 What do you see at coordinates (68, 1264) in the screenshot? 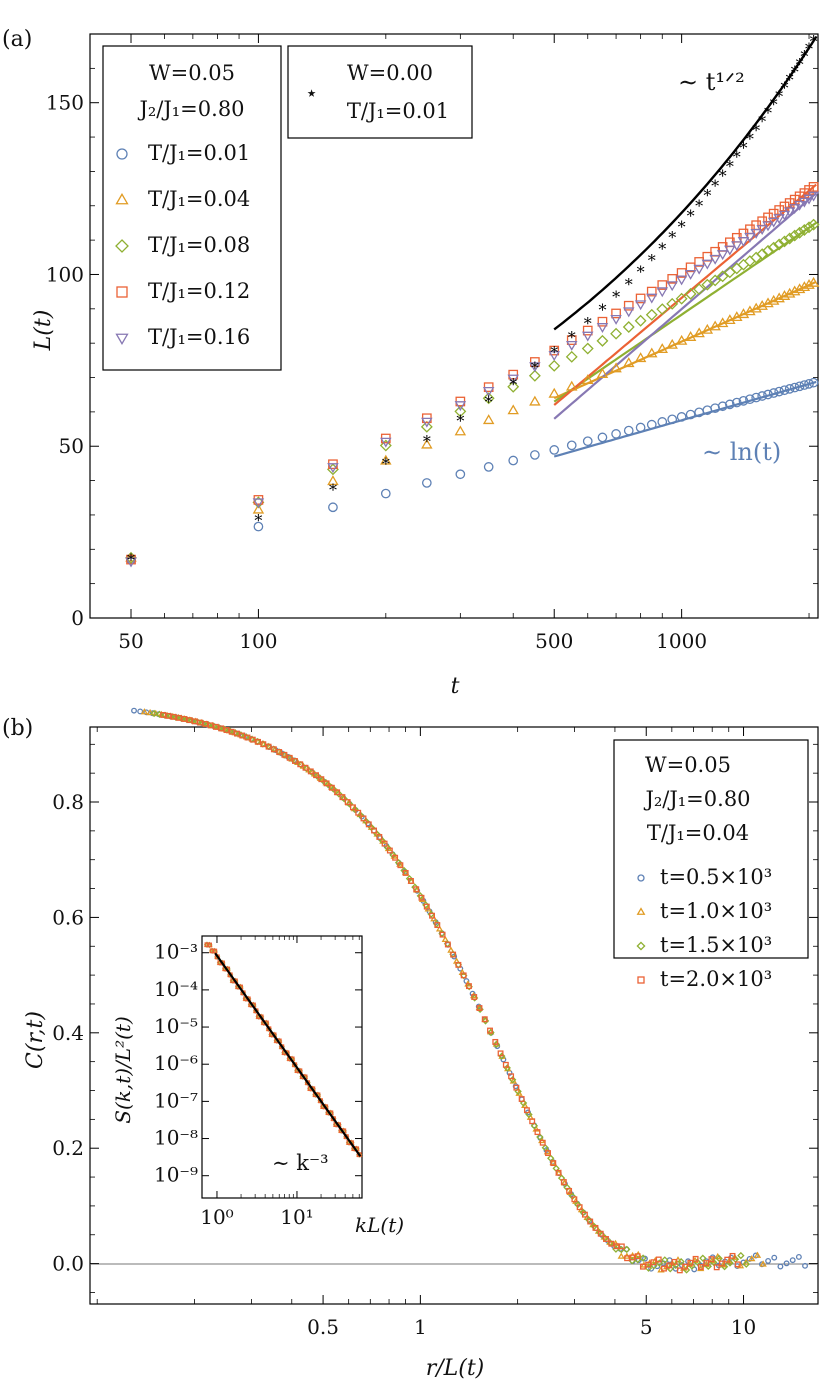
I see `b-ytick-label: 0.0` at bounding box center [68, 1264].